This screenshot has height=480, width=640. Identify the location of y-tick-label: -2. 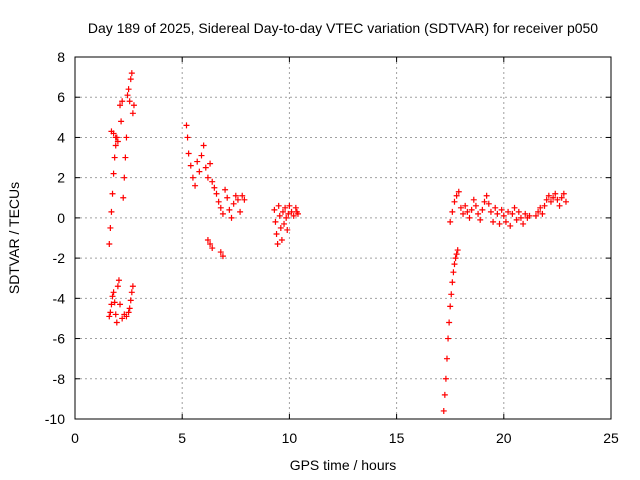
(59, 258).